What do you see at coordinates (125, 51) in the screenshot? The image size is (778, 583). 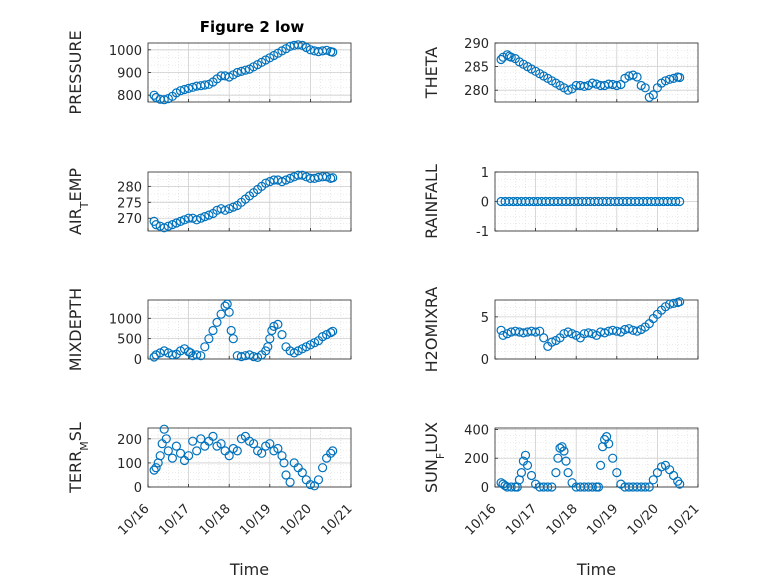 I see `y-tick-label: 1000` at bounding box center [125, 51].